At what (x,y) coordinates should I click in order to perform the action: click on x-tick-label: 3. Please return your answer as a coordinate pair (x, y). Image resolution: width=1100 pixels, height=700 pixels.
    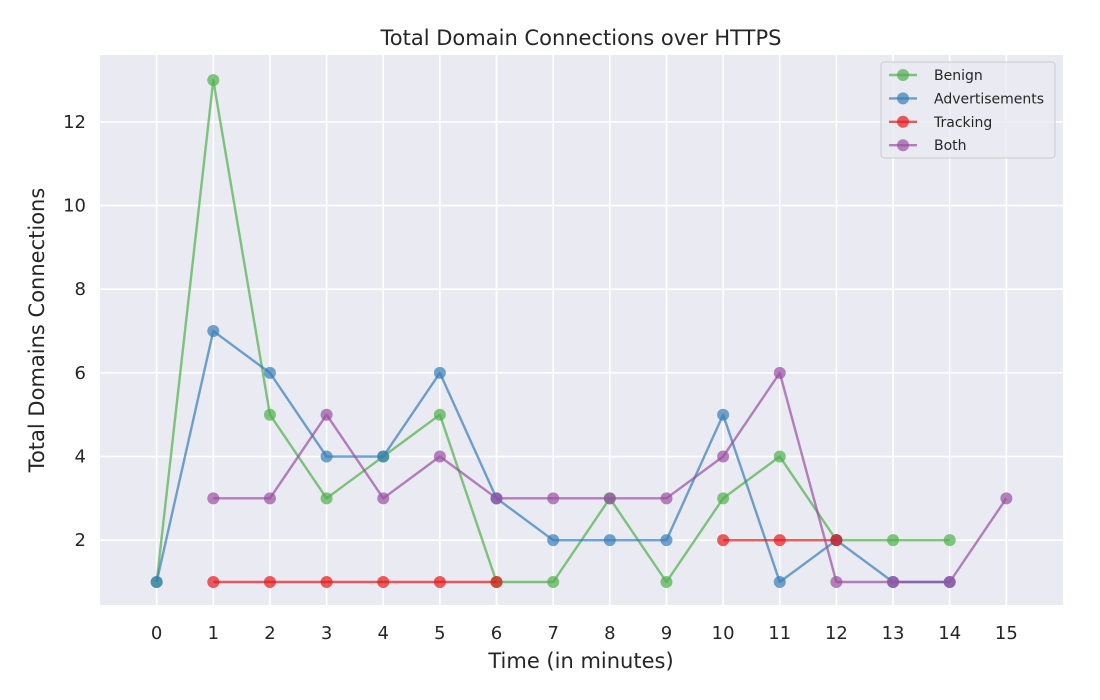
    Looking at the image, I should click on (326, 633).